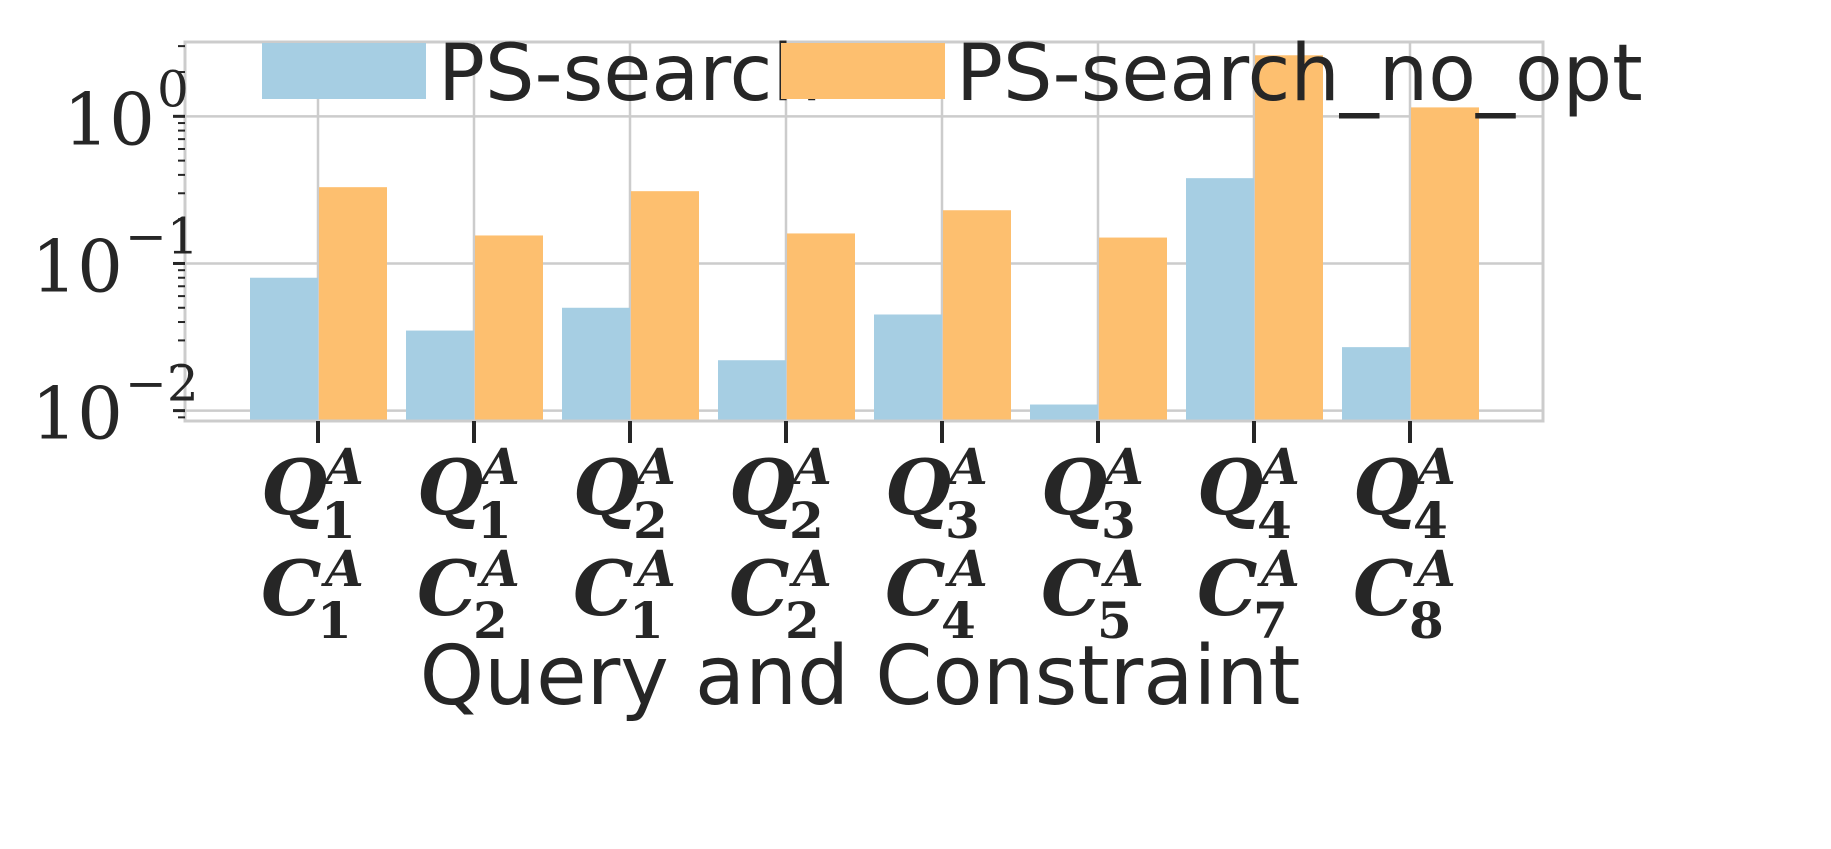  Describe the element at coordinates (1270, 620) in the screenshot. I see `constraint-subscript: 7` at that location.